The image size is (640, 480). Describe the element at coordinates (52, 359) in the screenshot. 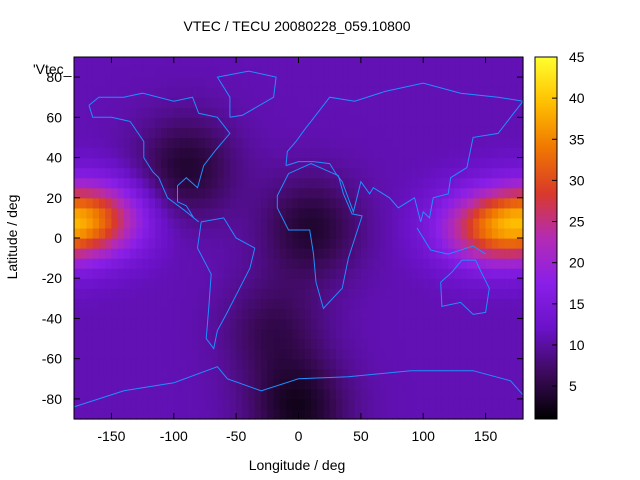

I see `y-tick-label: -60` at that location.